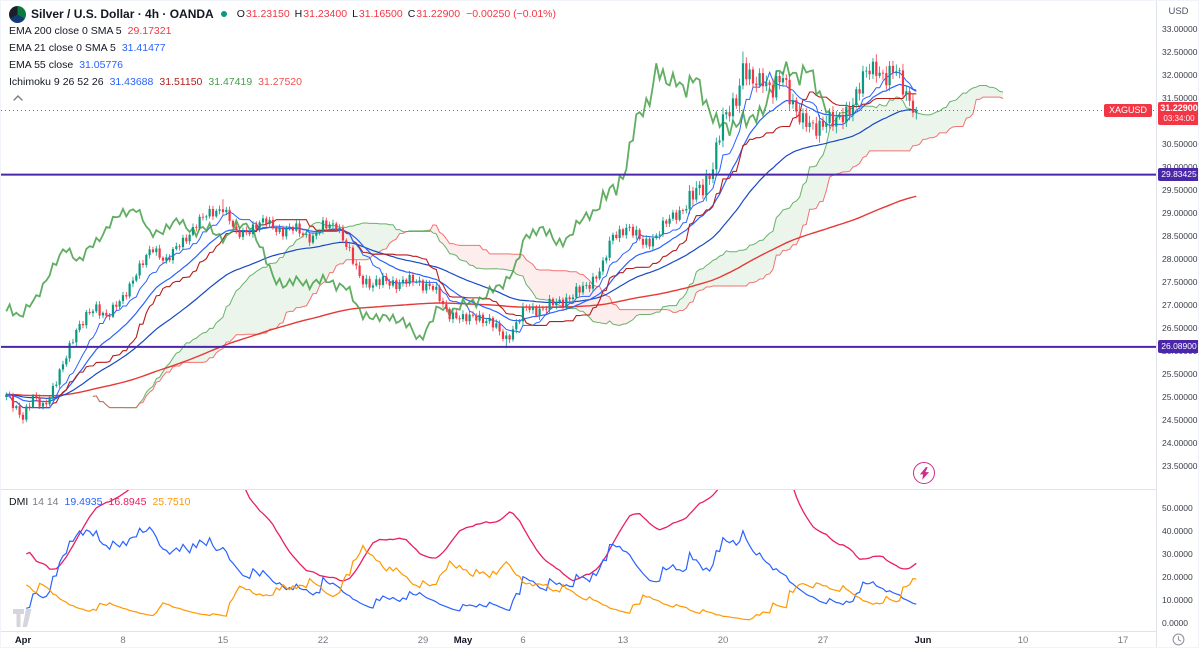 The height and width of the screenshot is (648, 1199). I want to click on indicator-row-ema200: EMA 200 close 0 SMA 5 29.17321, so click(282, 31).